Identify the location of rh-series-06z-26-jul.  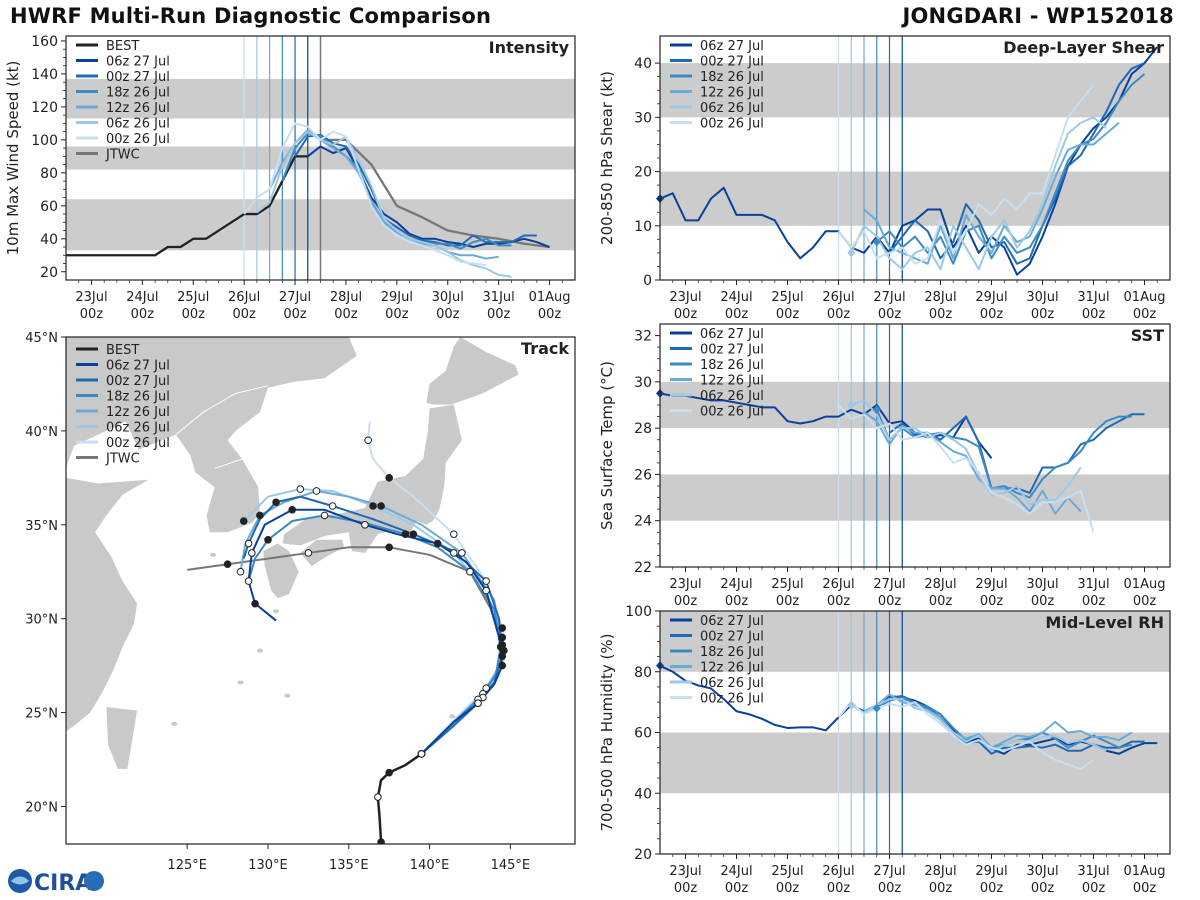
(978, 725).